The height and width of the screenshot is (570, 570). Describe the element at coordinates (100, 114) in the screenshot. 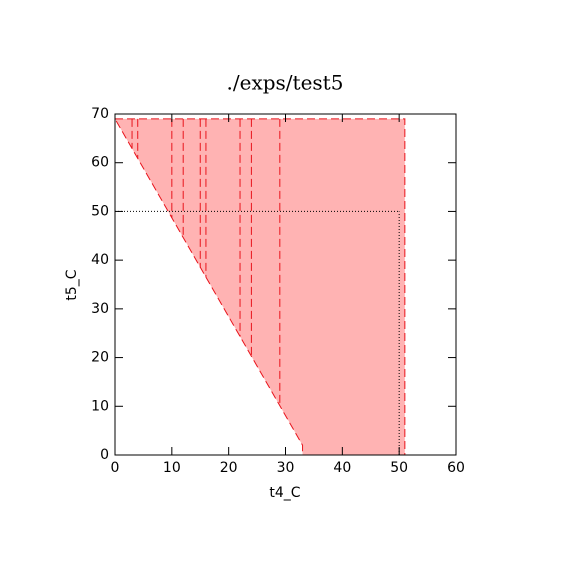

I see `y-tick-label: 70` at that location.